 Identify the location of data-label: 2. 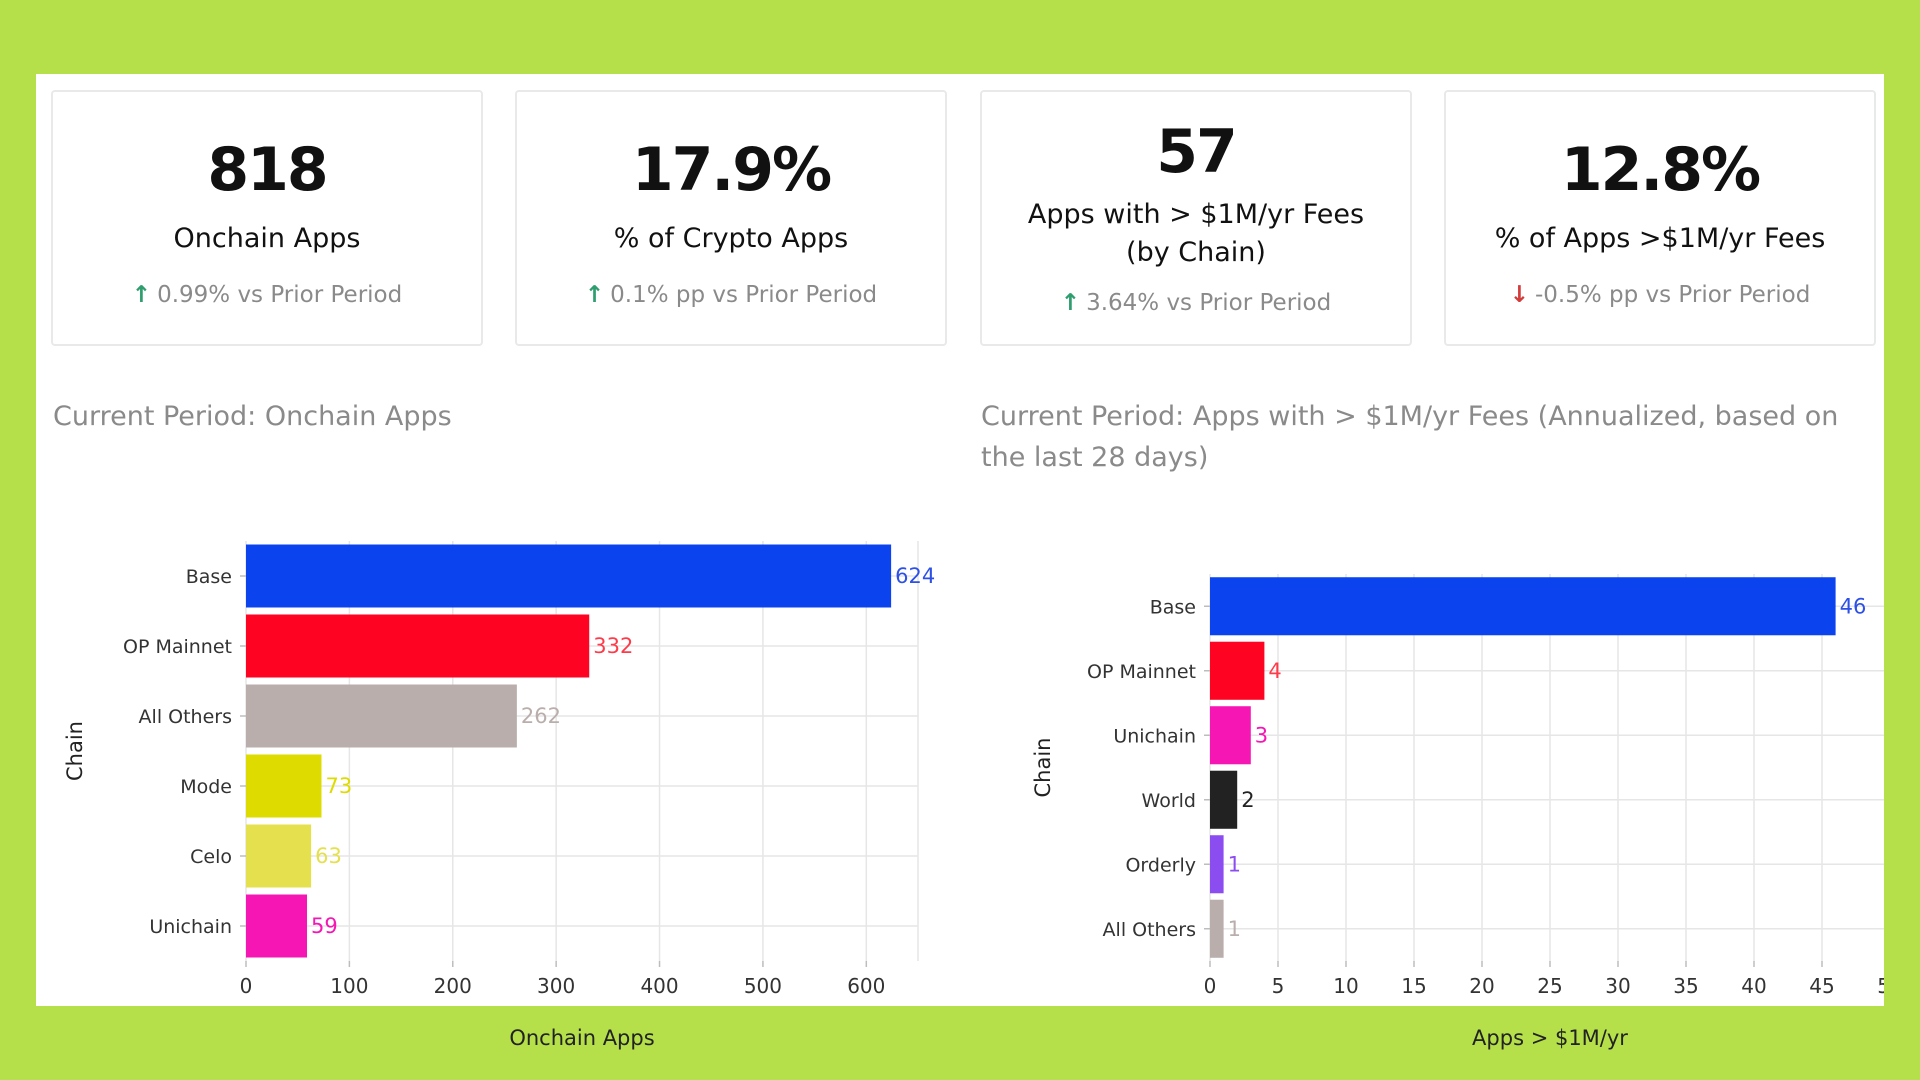
(1247, 800).